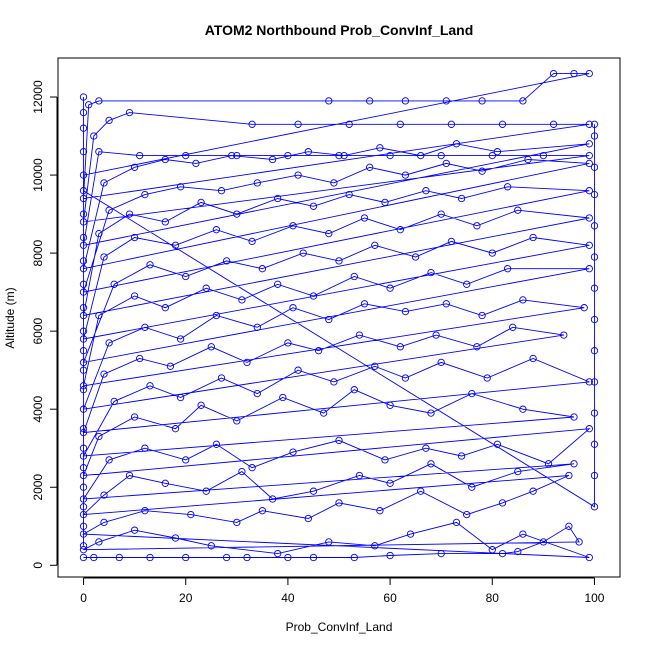  What do you see at coordinates (38, 175) in the screenshot?
I see `y-tick-label: 10000` at bounding box center [38, 175].